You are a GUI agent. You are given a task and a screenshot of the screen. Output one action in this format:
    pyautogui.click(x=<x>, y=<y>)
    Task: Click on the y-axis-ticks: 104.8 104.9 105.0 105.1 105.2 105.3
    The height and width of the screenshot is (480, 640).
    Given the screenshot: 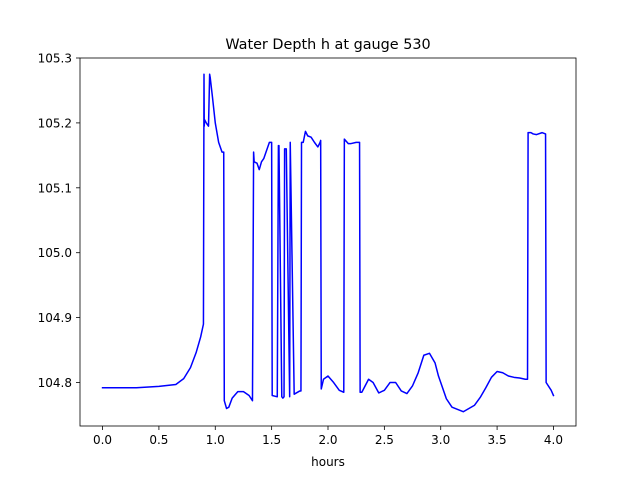 What is the action you would take?
    pyautogui.click(x=59, y=221)
    